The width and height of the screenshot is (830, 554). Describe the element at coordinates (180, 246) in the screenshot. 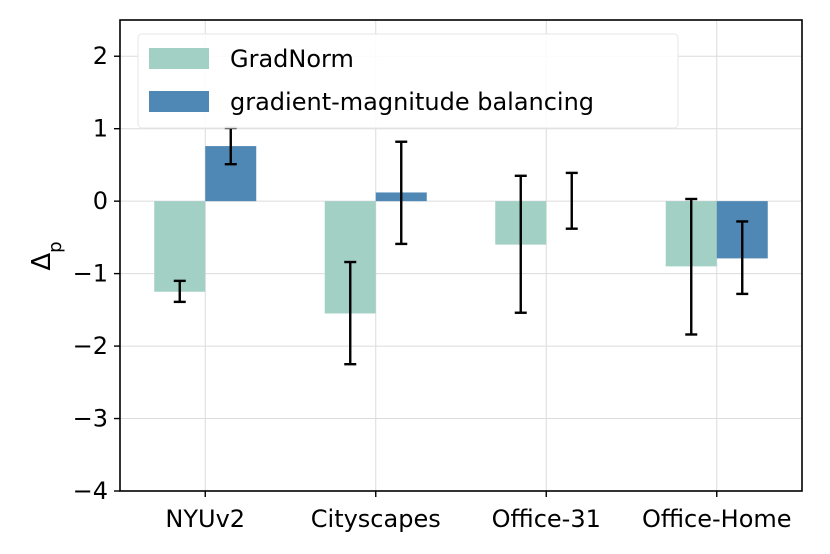

I see `bar-gradnorm` at that location.